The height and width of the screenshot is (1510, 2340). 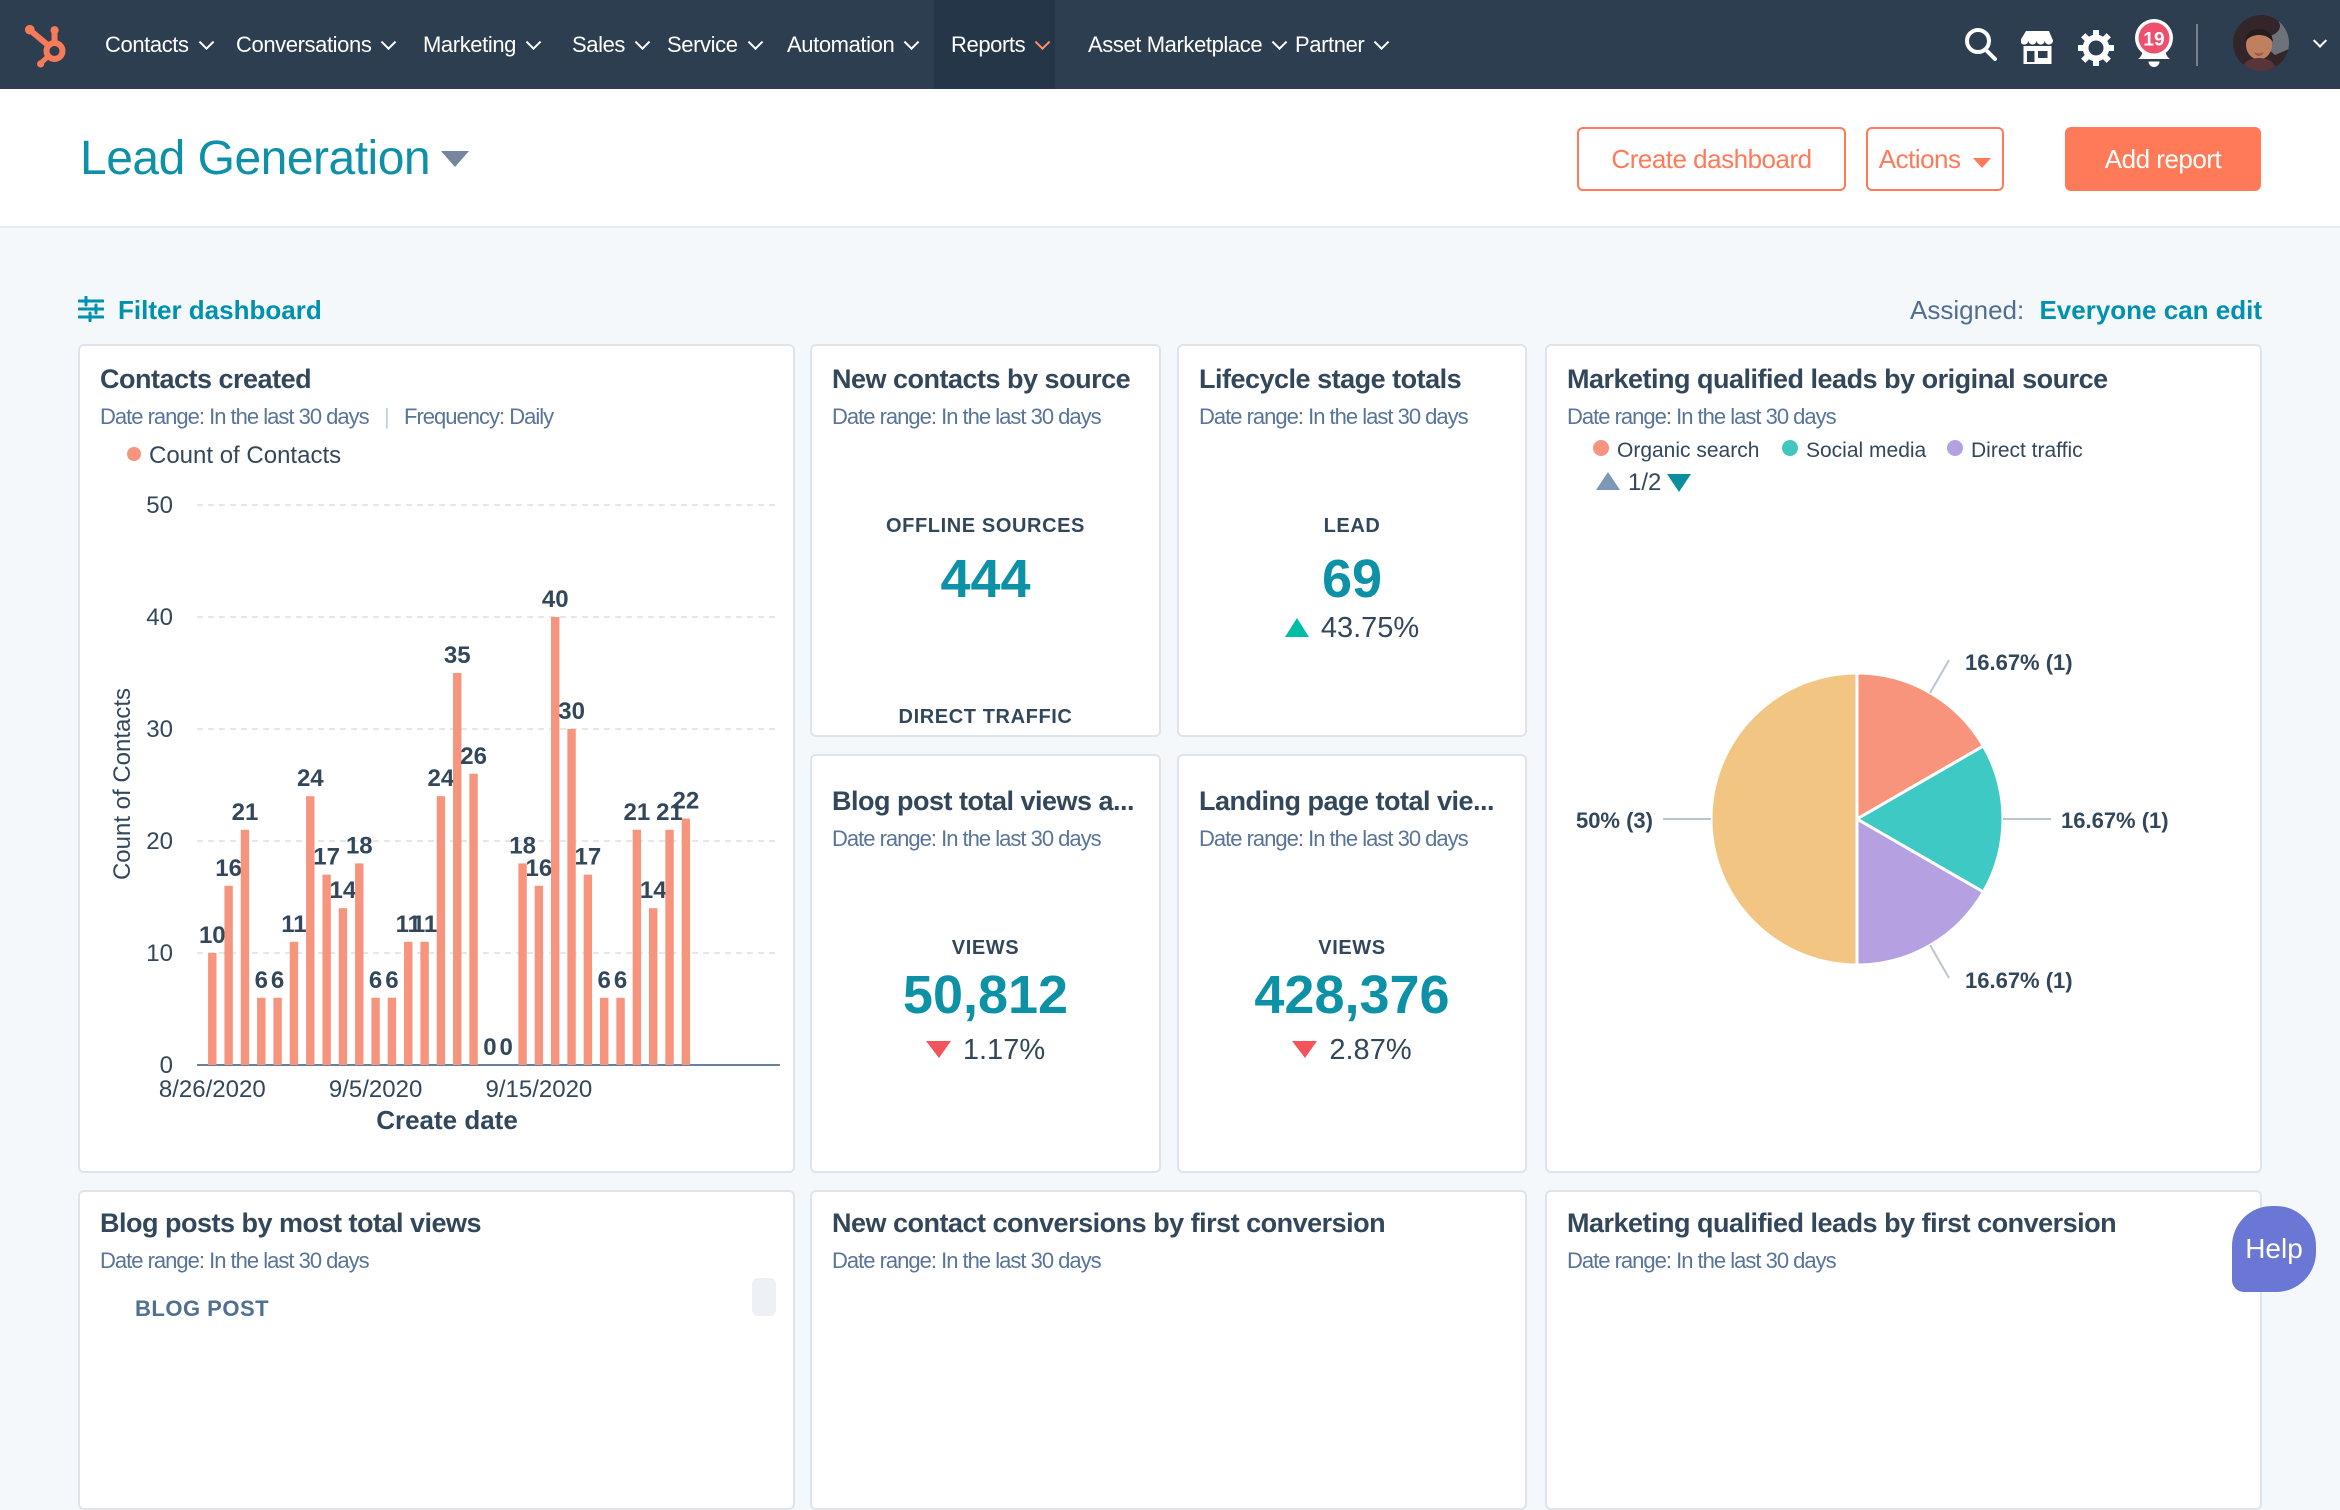 I want to click on svg-text: 50, so click(x=159, y=505).